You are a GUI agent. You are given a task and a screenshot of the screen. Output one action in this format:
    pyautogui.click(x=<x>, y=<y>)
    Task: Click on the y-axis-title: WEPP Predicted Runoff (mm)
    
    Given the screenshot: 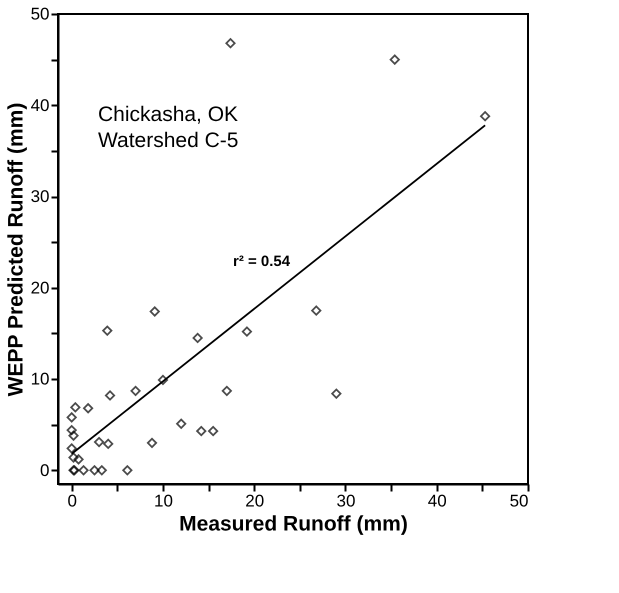 What is the action you would take?
    pyautogui.click(x=16, y=249)
    